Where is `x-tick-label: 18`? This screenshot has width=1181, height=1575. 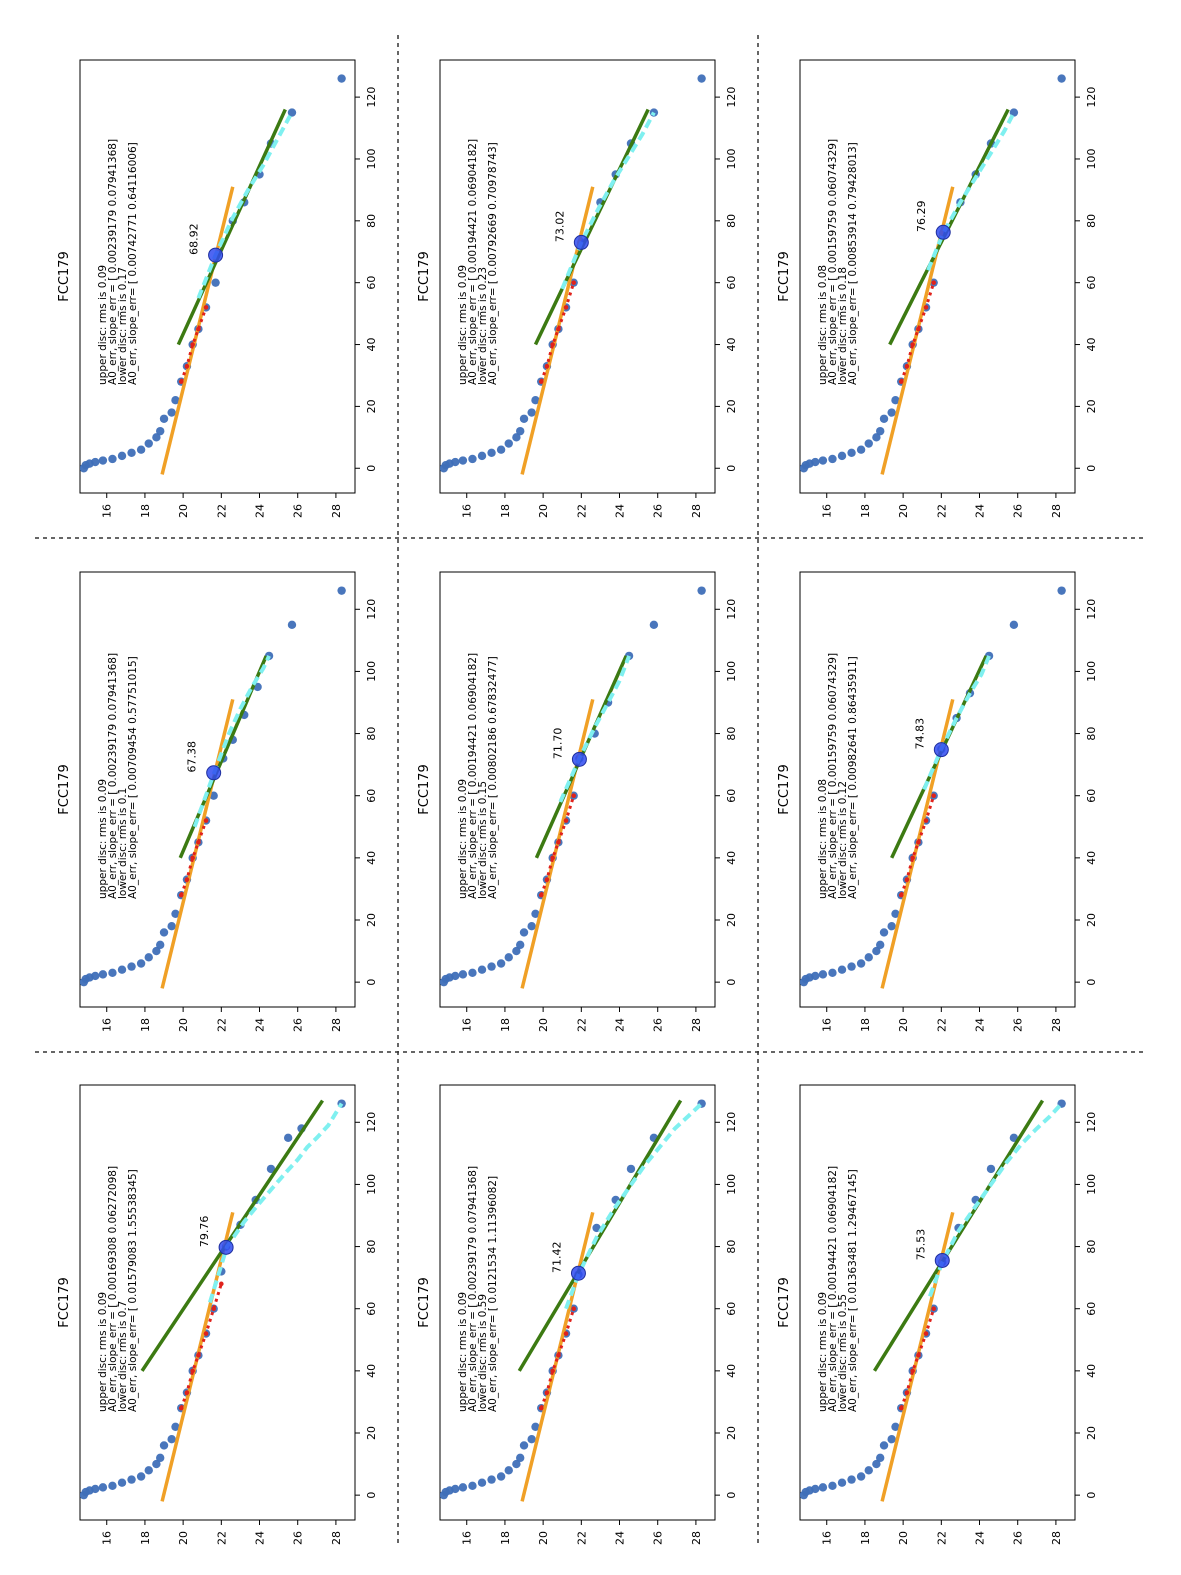 x-tick-label: 18 is located at coordinates (505, 1538).